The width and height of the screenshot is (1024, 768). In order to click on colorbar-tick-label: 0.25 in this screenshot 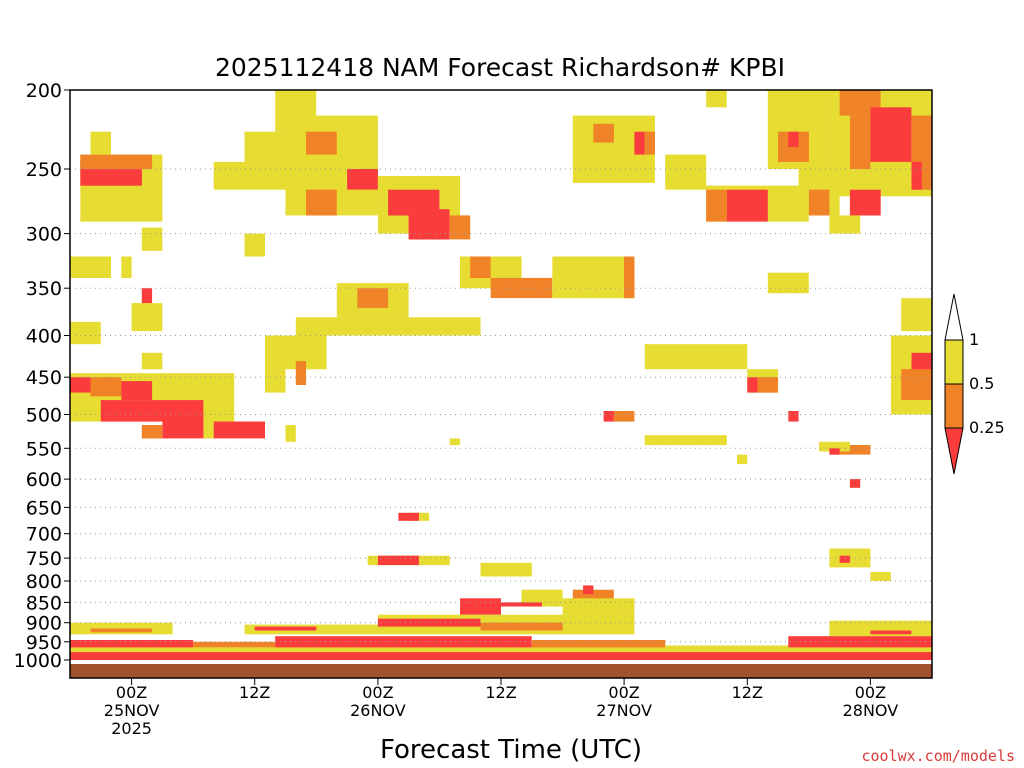, I will do `click(987, 427)`.